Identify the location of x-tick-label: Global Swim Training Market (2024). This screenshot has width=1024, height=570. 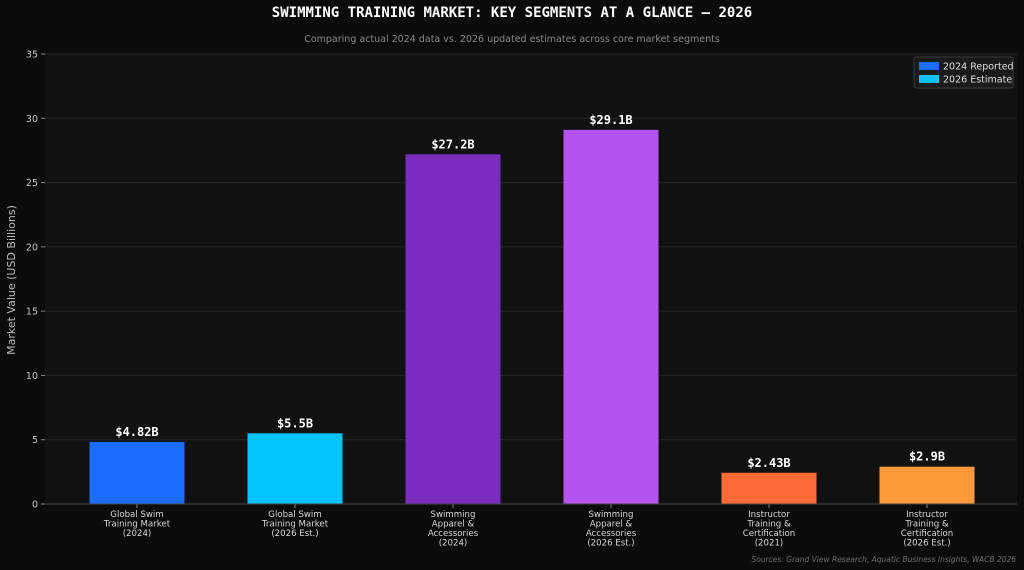
(137, 524).